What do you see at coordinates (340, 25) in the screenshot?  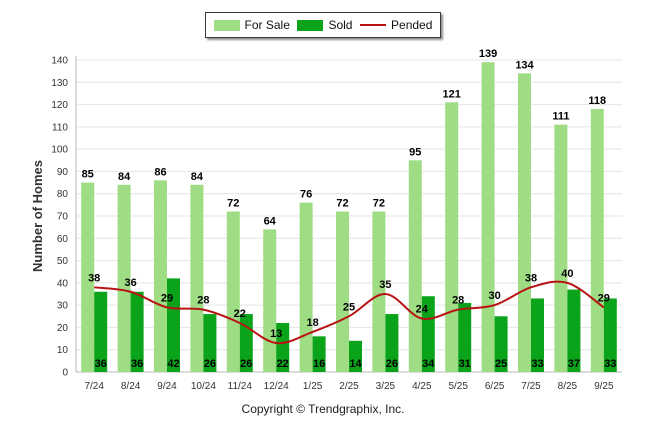 I see `legend-label-sold: Sold` at bounding box center [340, 25].